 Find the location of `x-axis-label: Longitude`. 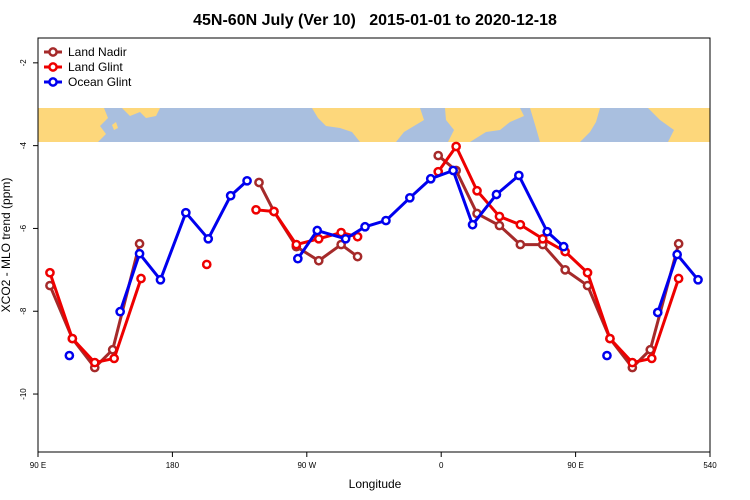

x-axis-label: Longitude is located at coordinates (375, 484).